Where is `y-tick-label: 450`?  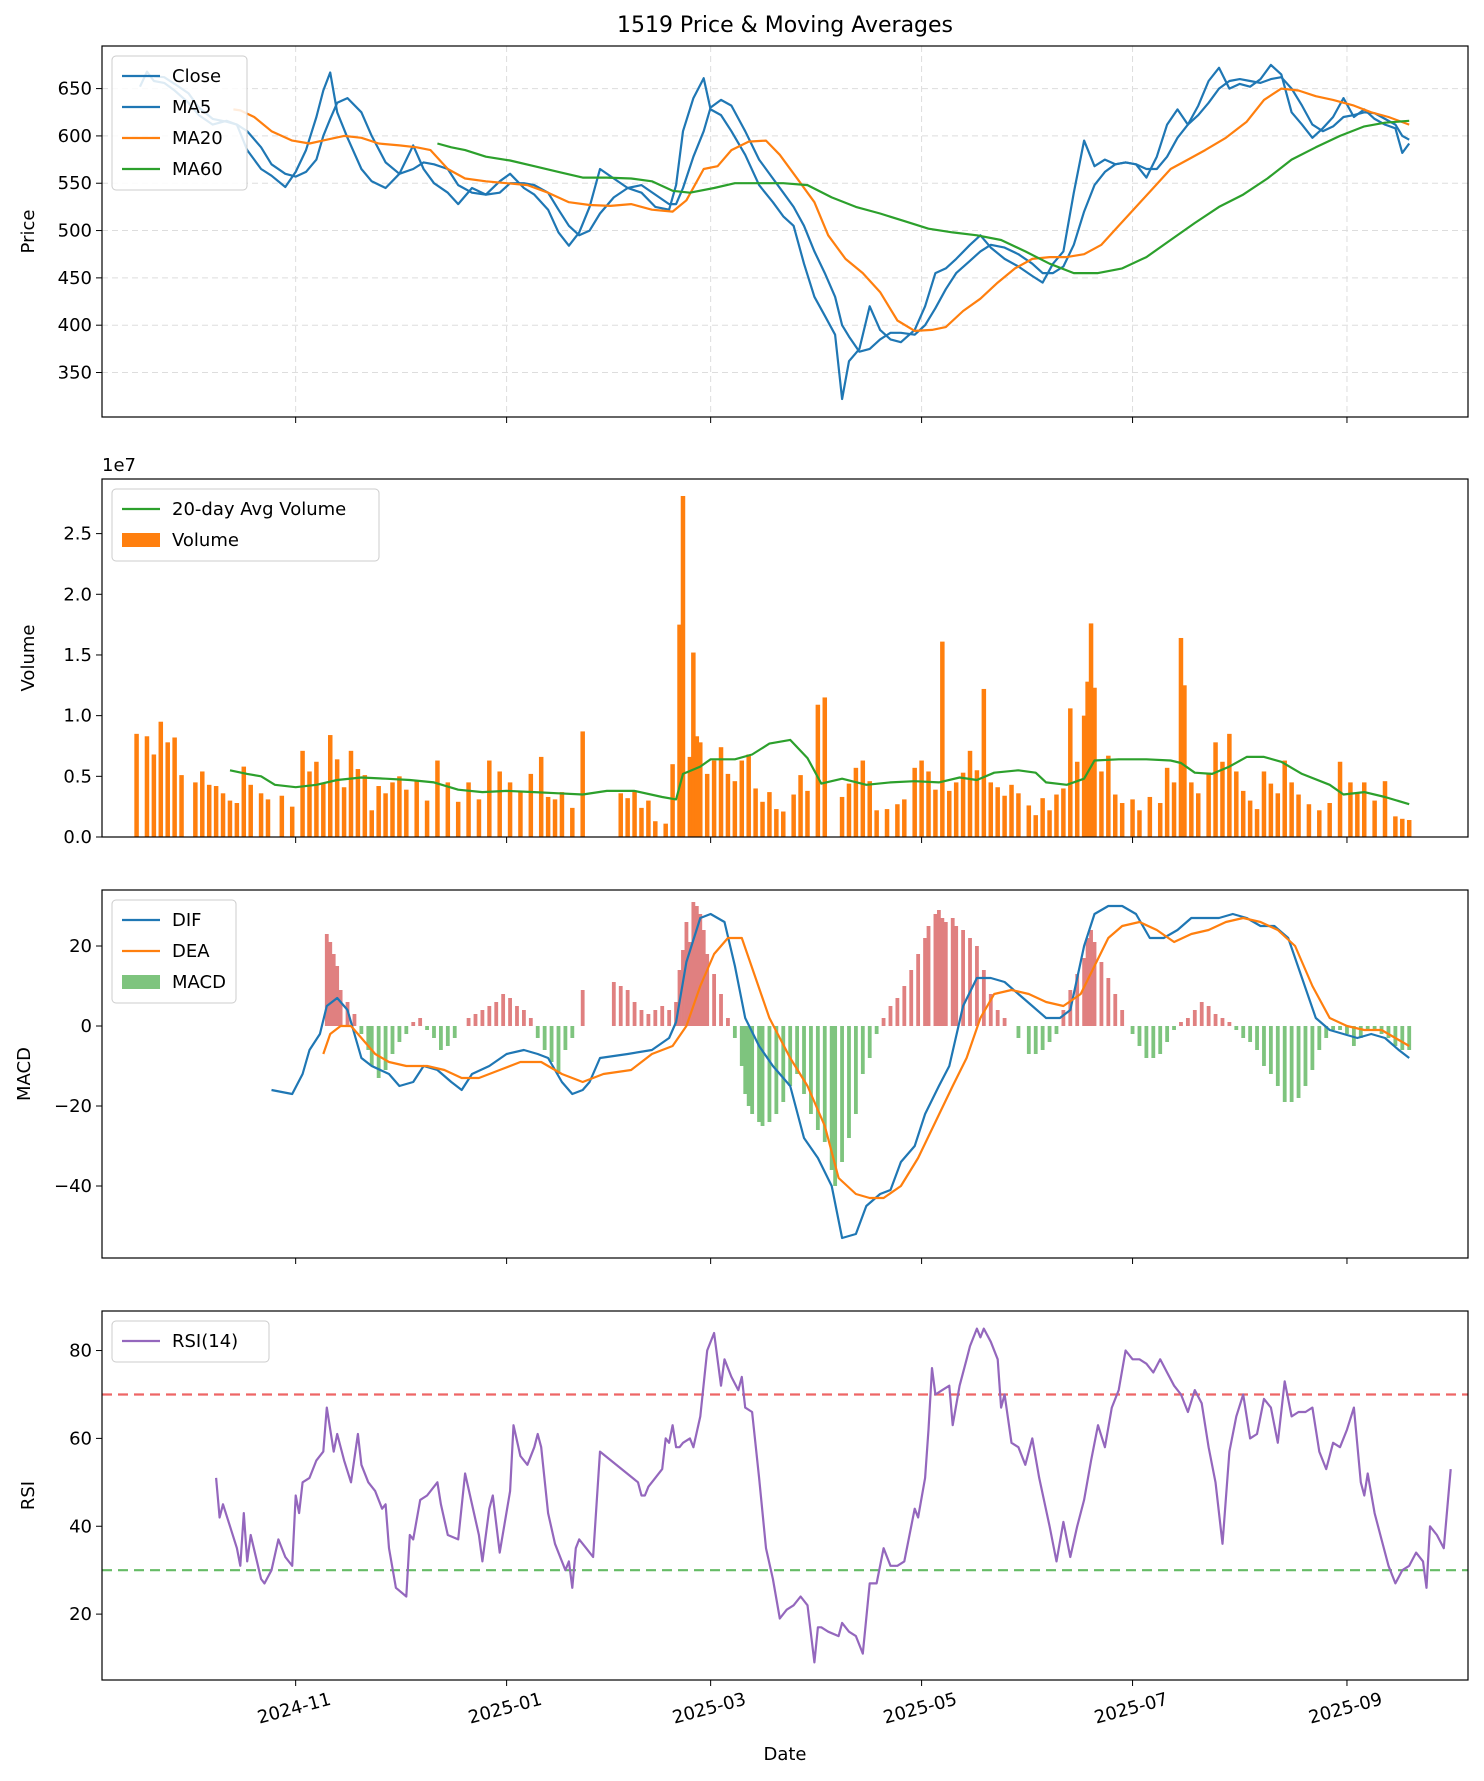 y-tick-label: 450 is located at coordinates (75, 278).